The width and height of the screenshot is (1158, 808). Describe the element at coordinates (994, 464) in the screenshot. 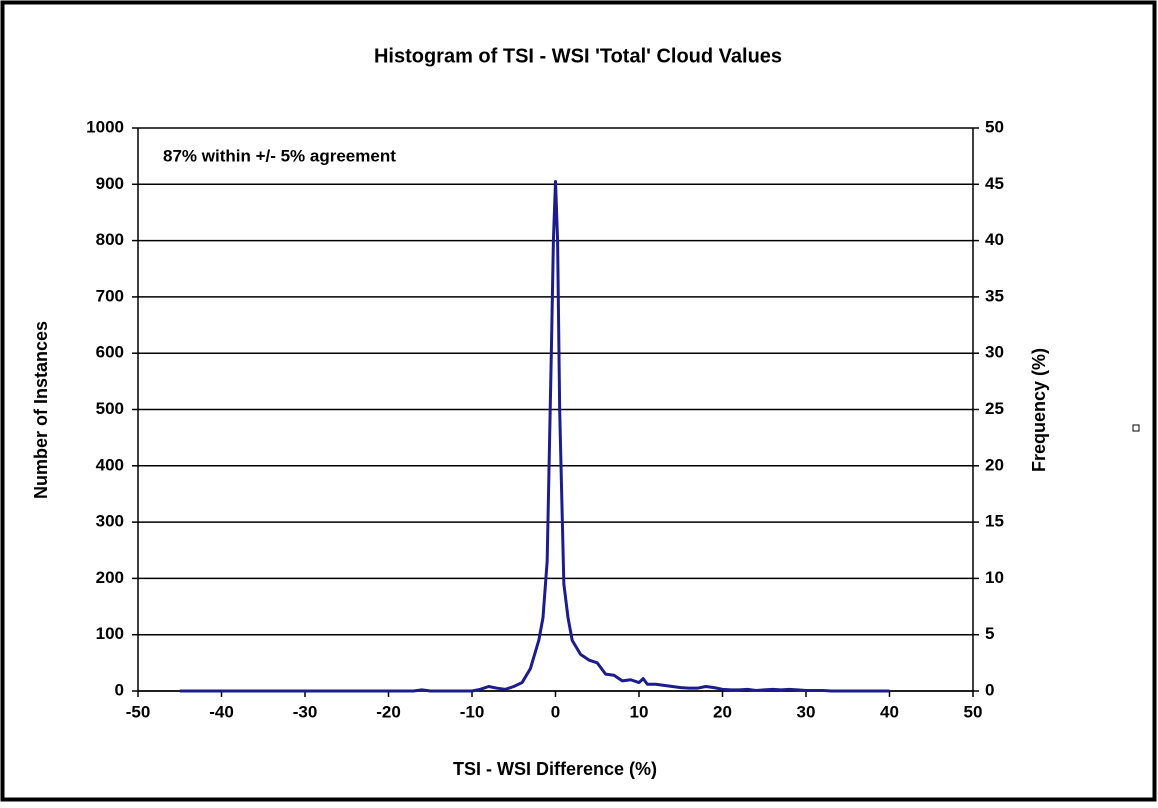

I see `y2-tick-label: 20` at that location.